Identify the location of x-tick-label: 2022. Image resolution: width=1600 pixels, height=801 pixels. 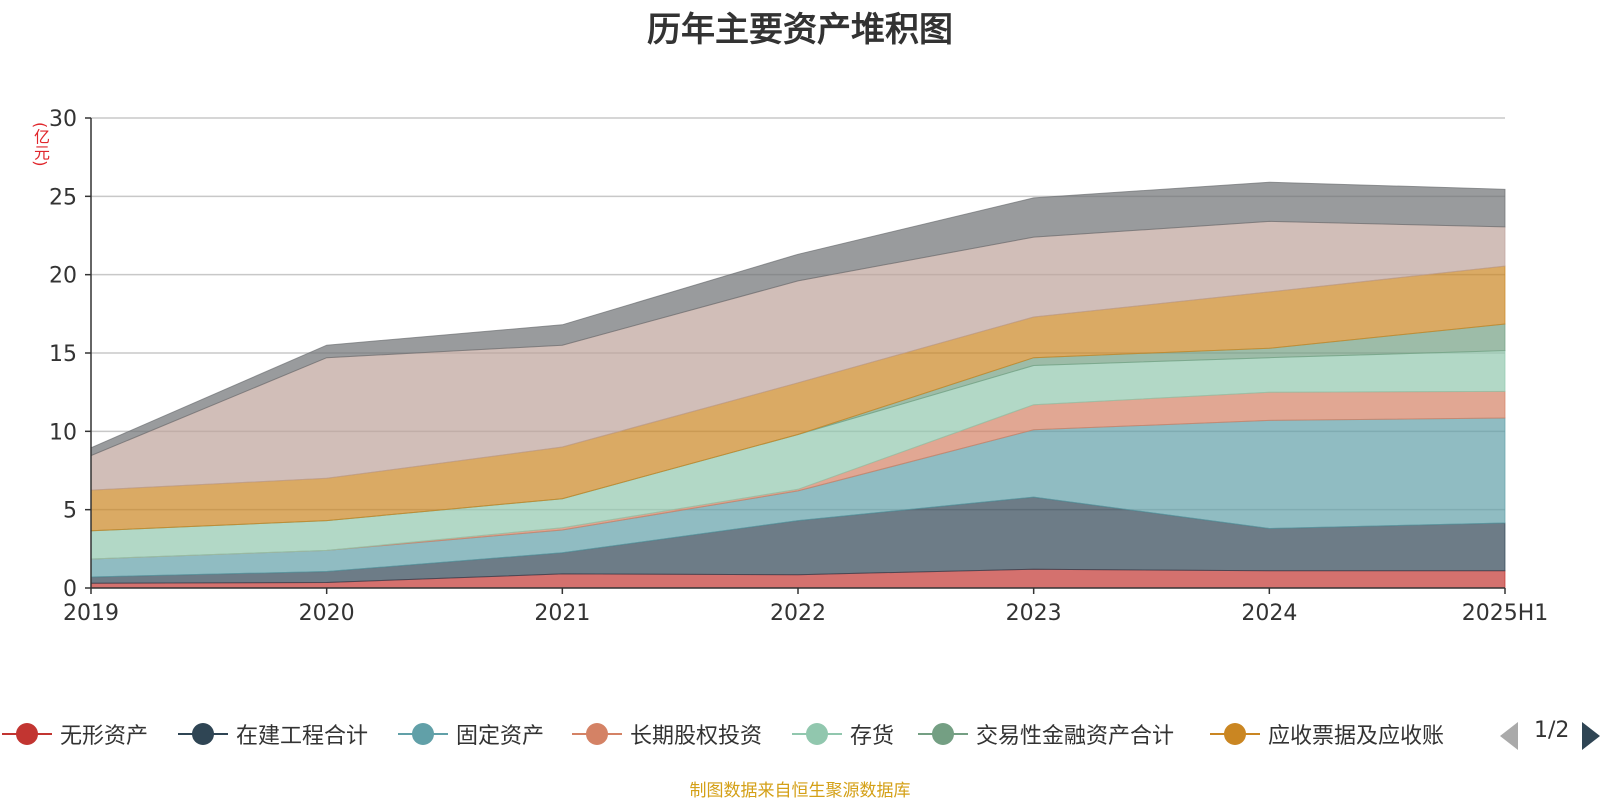
(798, 613).